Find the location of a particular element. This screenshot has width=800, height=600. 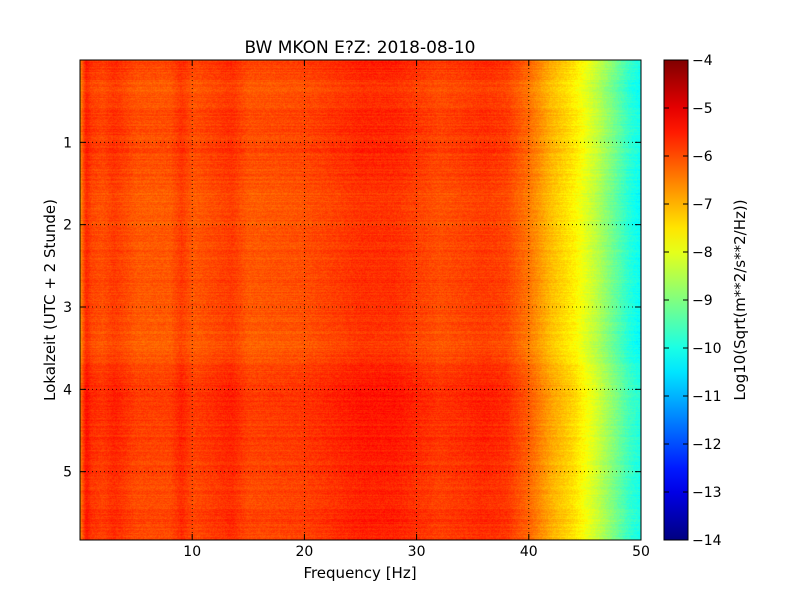

colorbar-tick-label: −8 is located at coordinates (702, 253).